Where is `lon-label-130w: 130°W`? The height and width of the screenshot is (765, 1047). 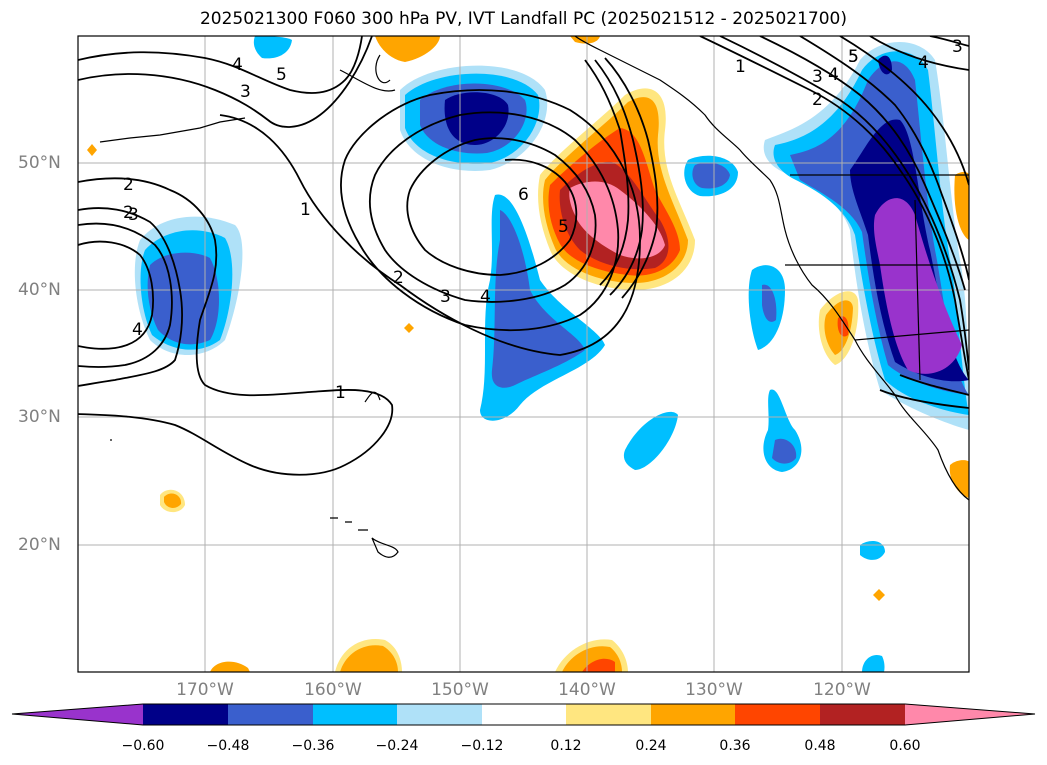
lon-label-130w: 130°W is located at coordinates (714, 690).